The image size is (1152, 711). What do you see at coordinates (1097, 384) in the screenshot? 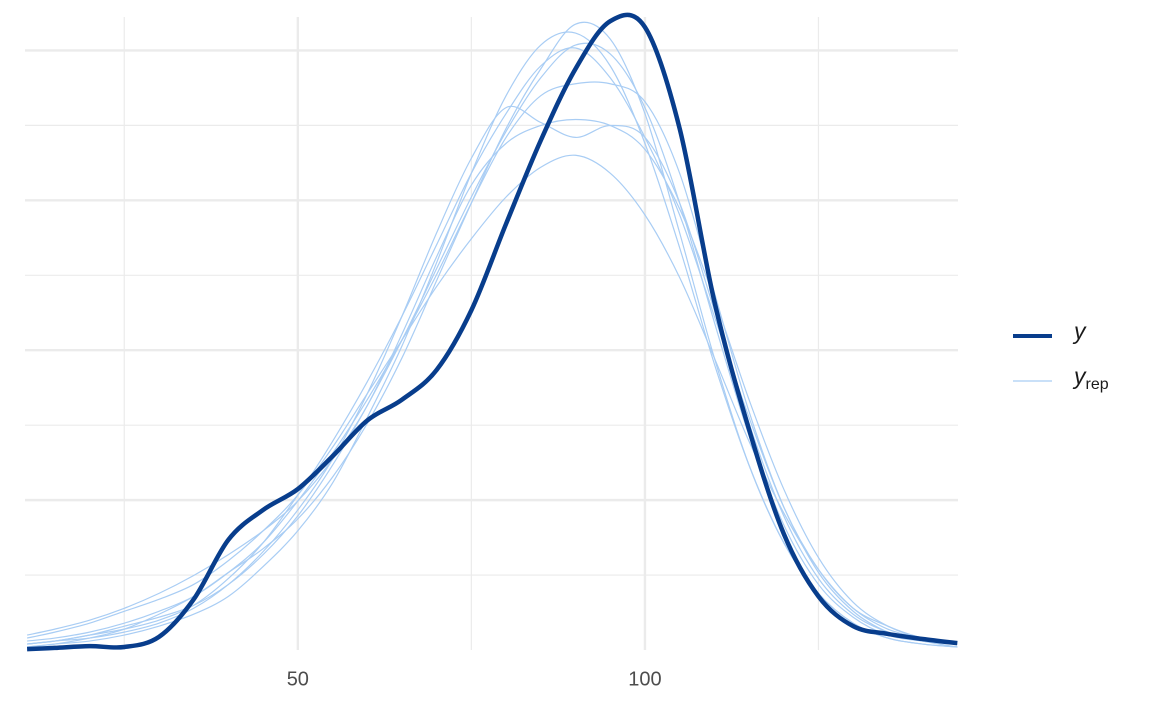
I see `legend-label-subscript: rep` at bounding box center [1097, 384].